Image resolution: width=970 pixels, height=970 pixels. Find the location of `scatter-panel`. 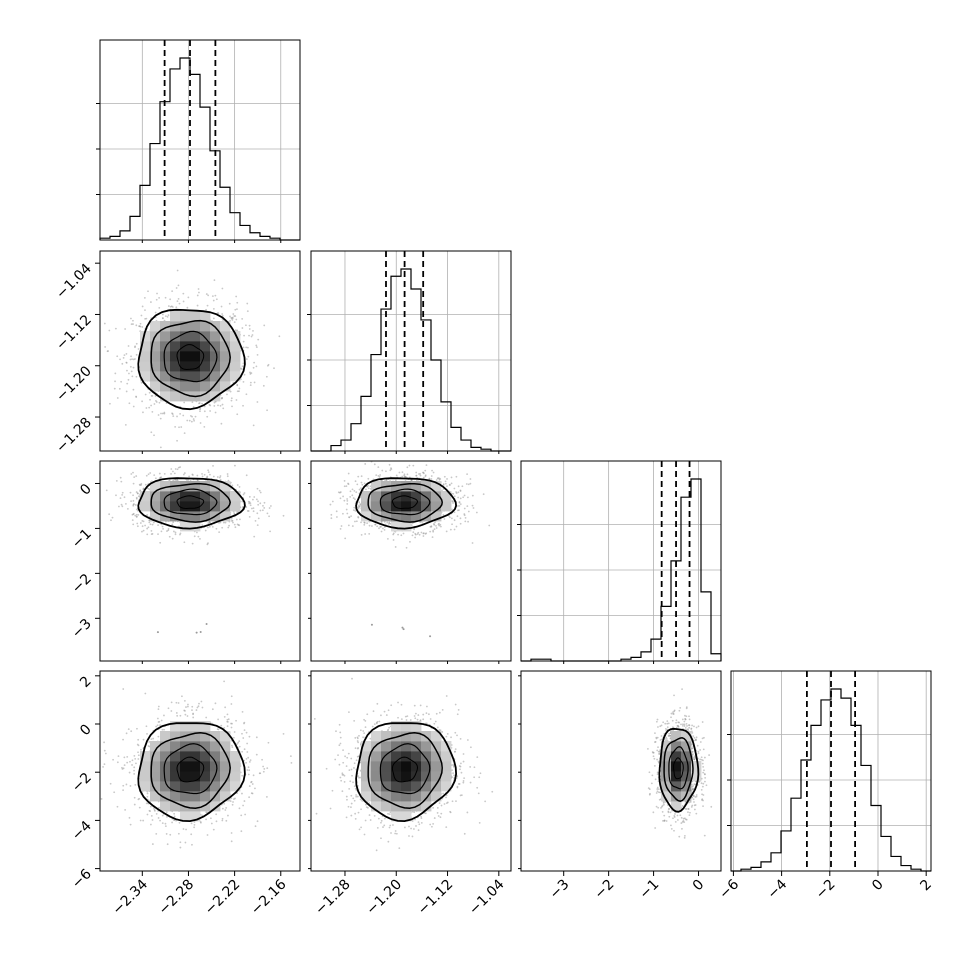

scatter-panel is located at coordinates (411, 561).